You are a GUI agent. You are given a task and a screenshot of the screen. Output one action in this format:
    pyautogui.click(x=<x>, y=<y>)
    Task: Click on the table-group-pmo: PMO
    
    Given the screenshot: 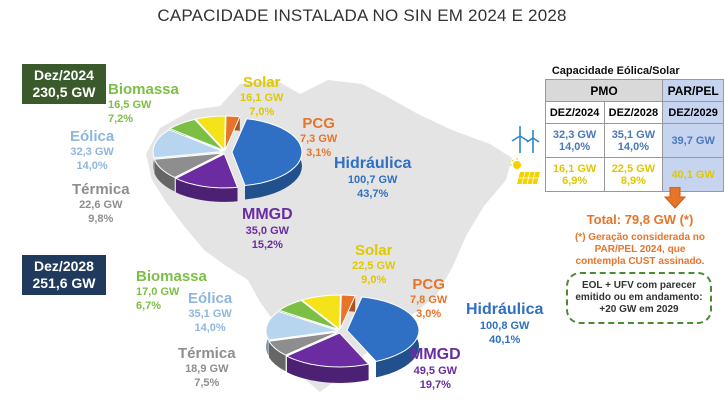 What is the action you would take?
    pyautogui.click(x=604, y=90)
    